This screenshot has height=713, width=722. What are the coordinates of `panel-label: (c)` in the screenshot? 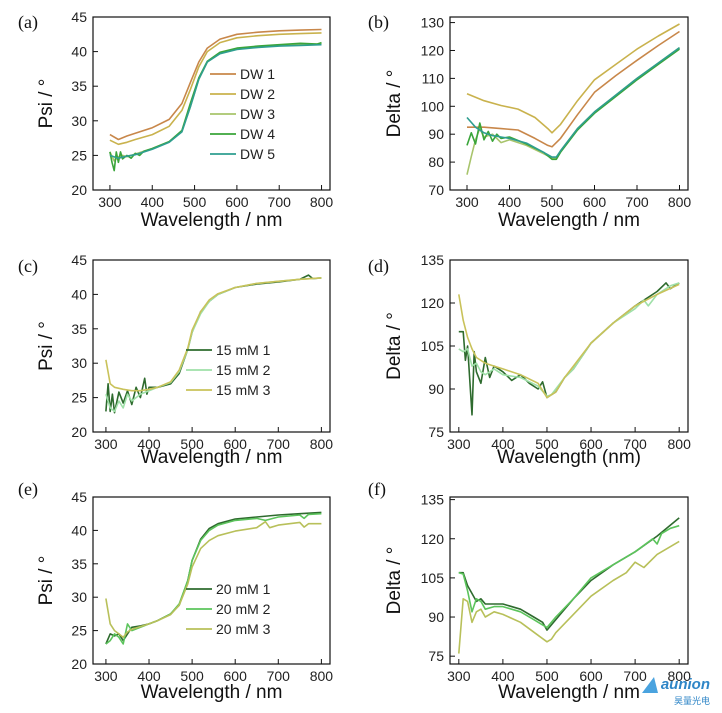 It's located at (28, 266).